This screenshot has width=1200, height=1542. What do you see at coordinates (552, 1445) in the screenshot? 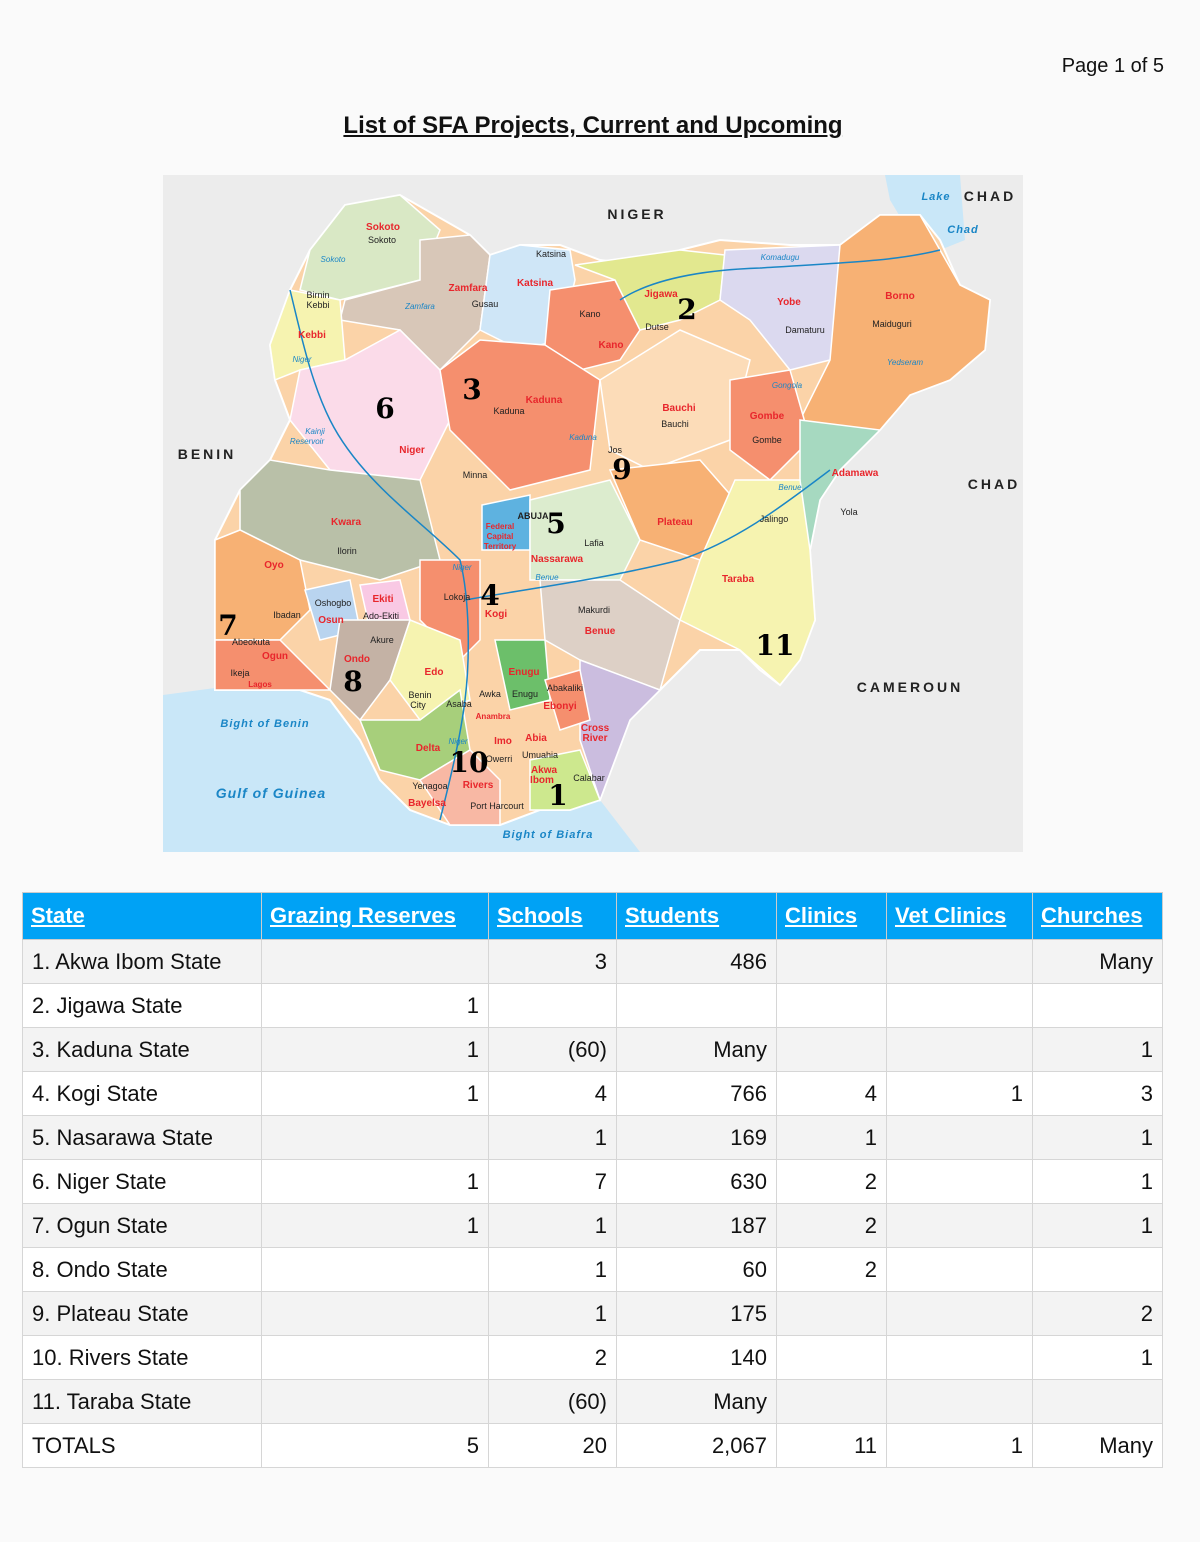
I see `cell-schools: 20` at bounding box center [552, 1445].